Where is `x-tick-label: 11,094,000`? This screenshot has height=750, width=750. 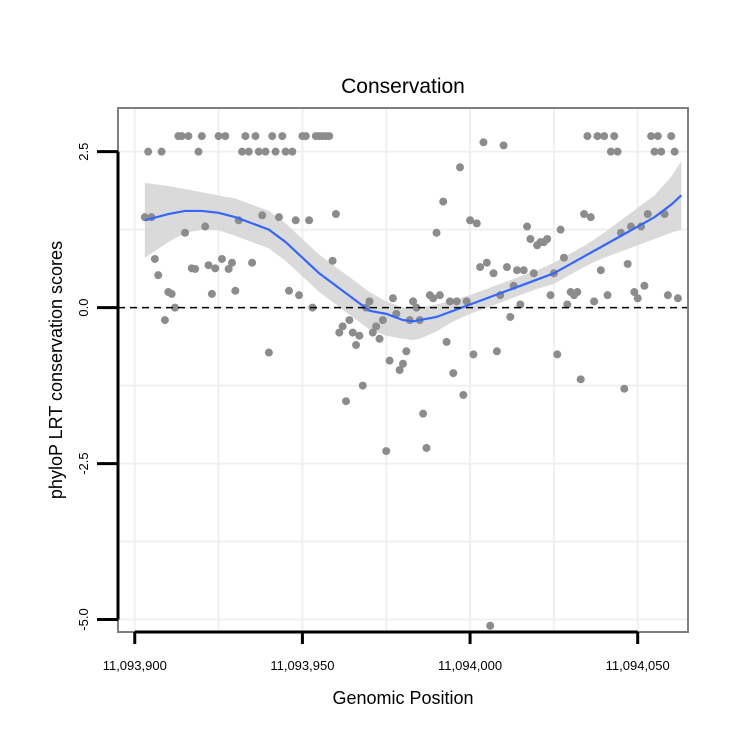 x-tick-label: 11,094,000 is located at coordinates (470, 665).